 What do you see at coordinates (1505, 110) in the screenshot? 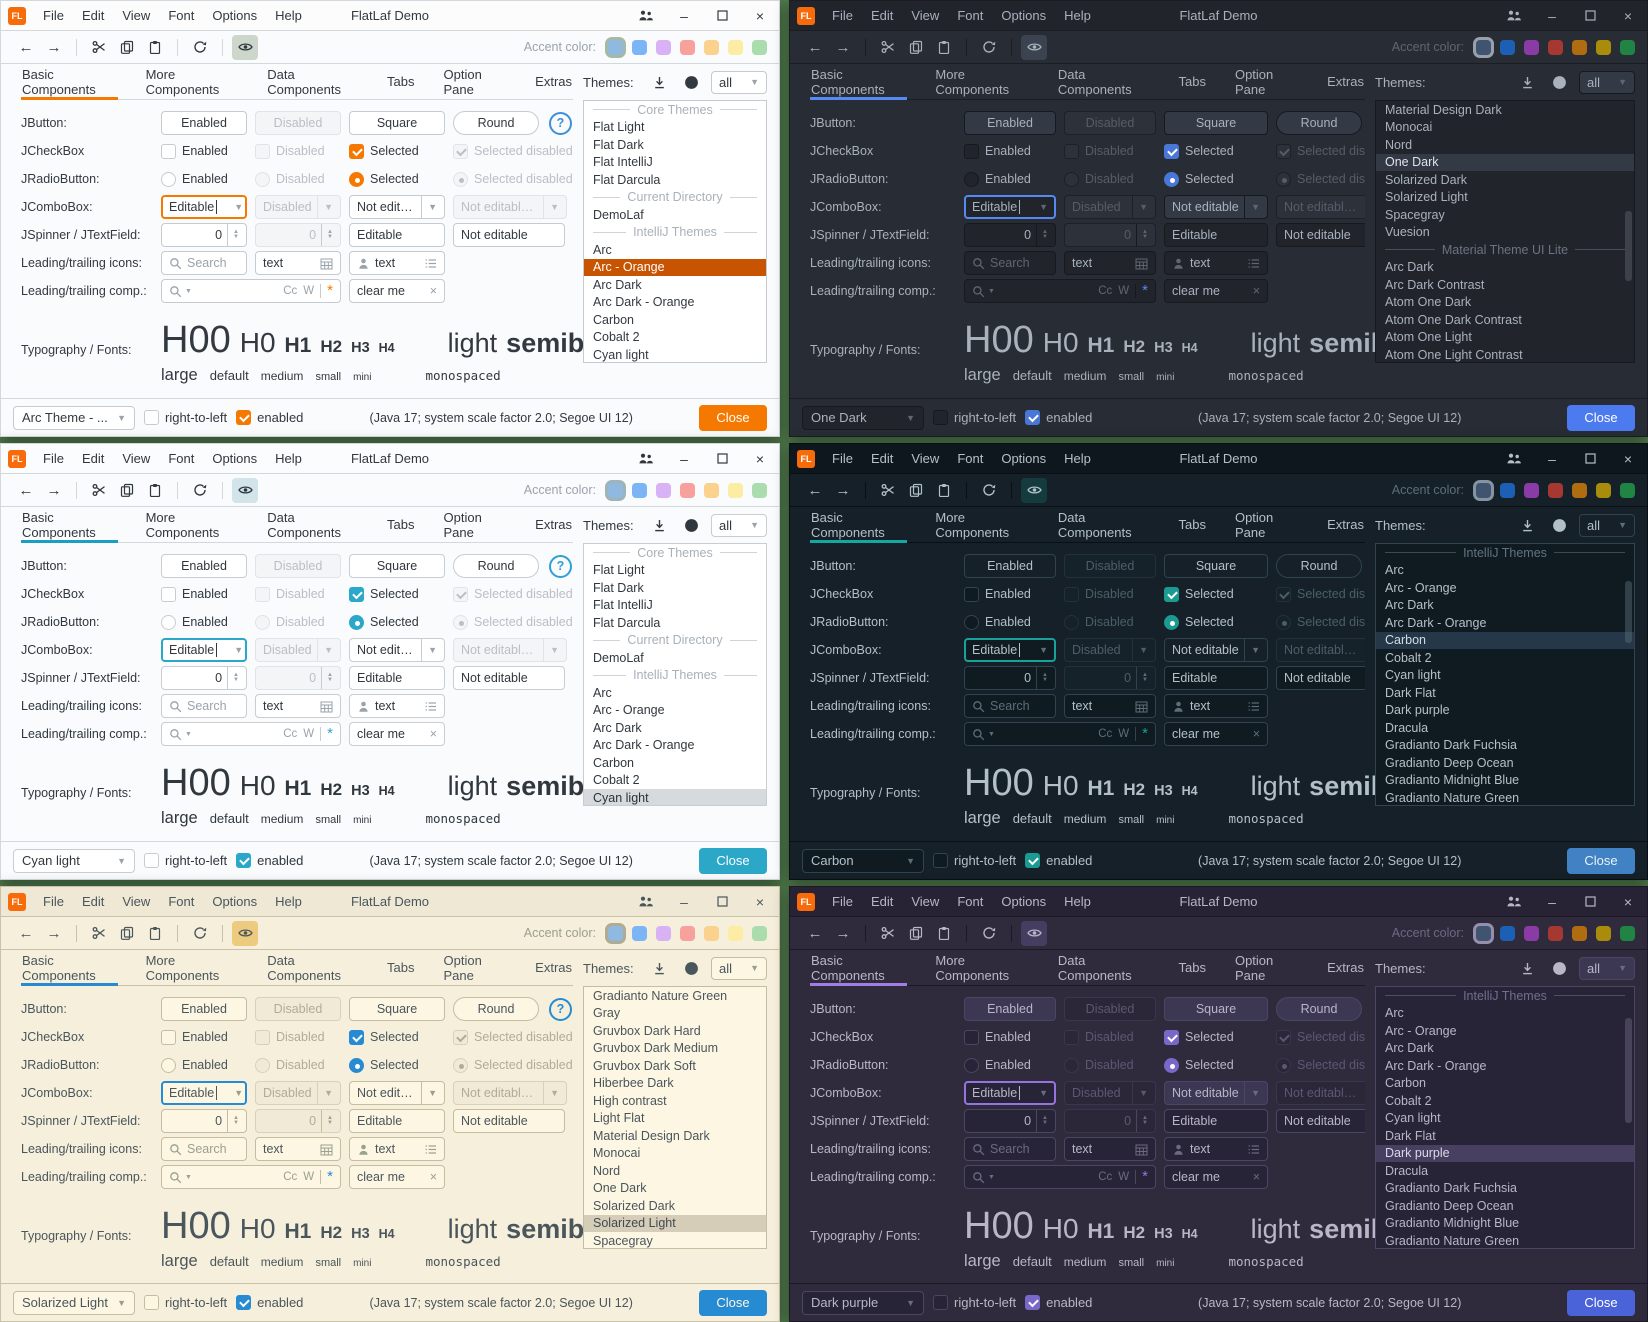
I see `theme-list-item: Material Design Dark` at bounding box center [1505, 110].